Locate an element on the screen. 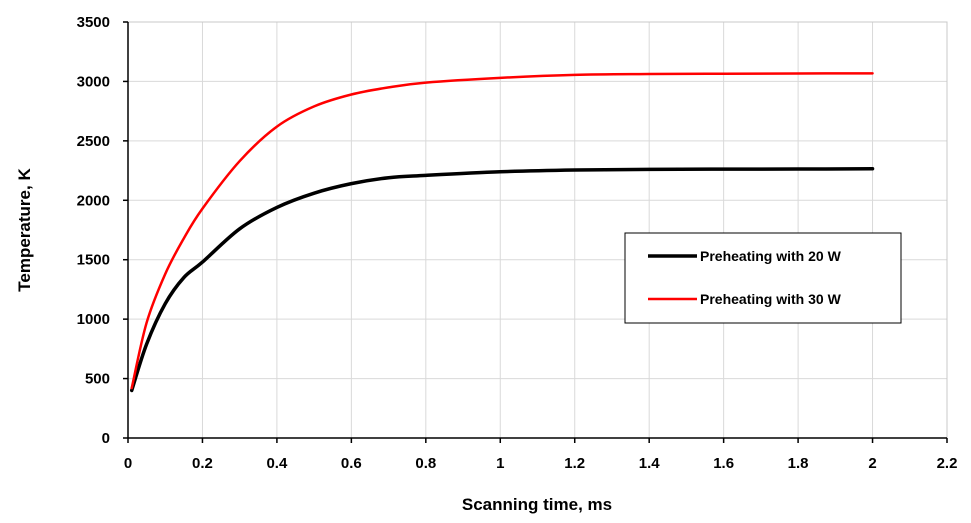  y-tick-label: 1500 is located at coordinates (93, 260).